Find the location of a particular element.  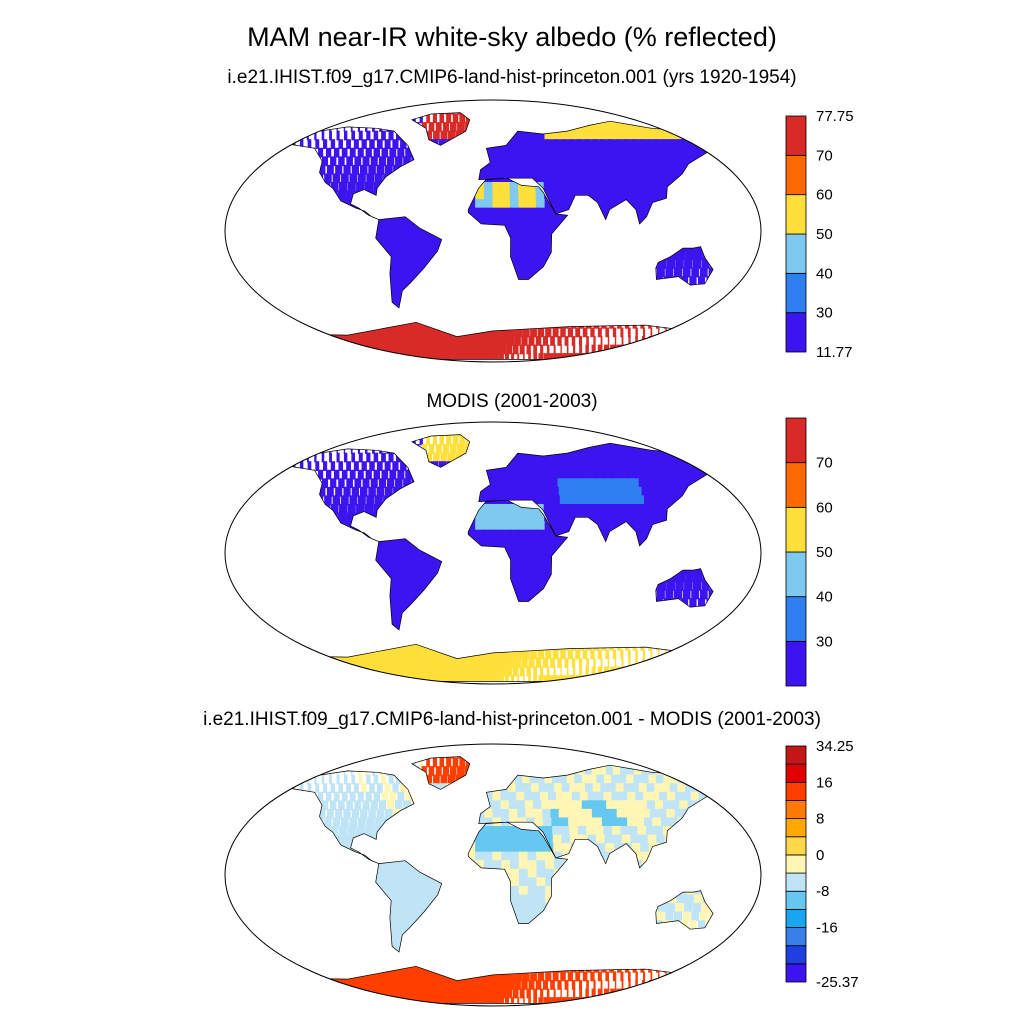

colorbar-panel-1: 11.77 30 40 50 60 70 77.75 is located at coordinates (819, 234).